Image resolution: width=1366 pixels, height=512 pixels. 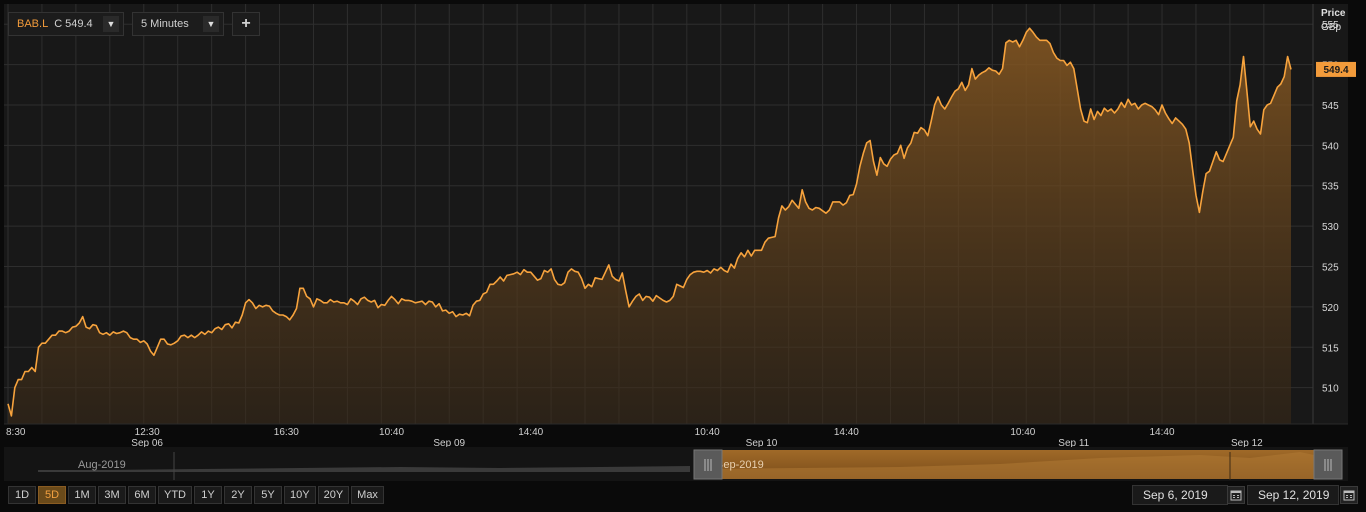 I want to click on range-button-max: Max, so click(x=367, y=495).